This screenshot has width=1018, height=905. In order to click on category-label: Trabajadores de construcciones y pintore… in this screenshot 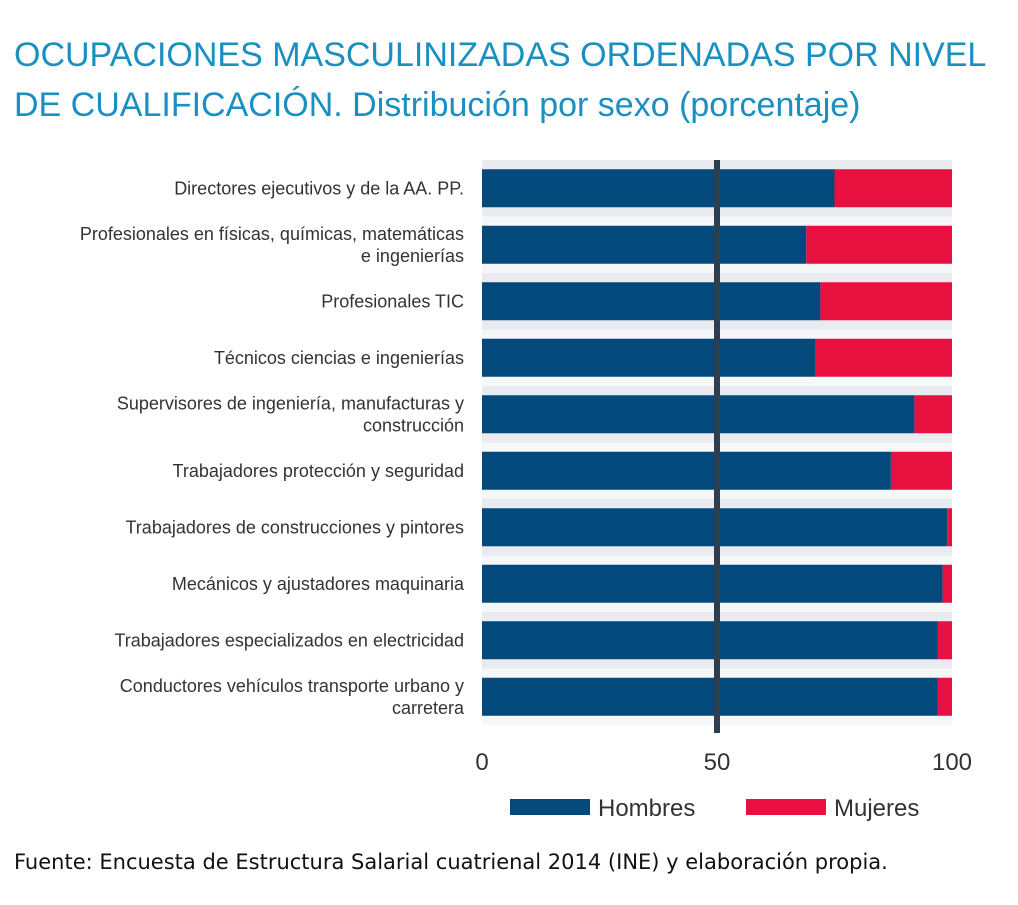, I will do `click(294, 527)`.